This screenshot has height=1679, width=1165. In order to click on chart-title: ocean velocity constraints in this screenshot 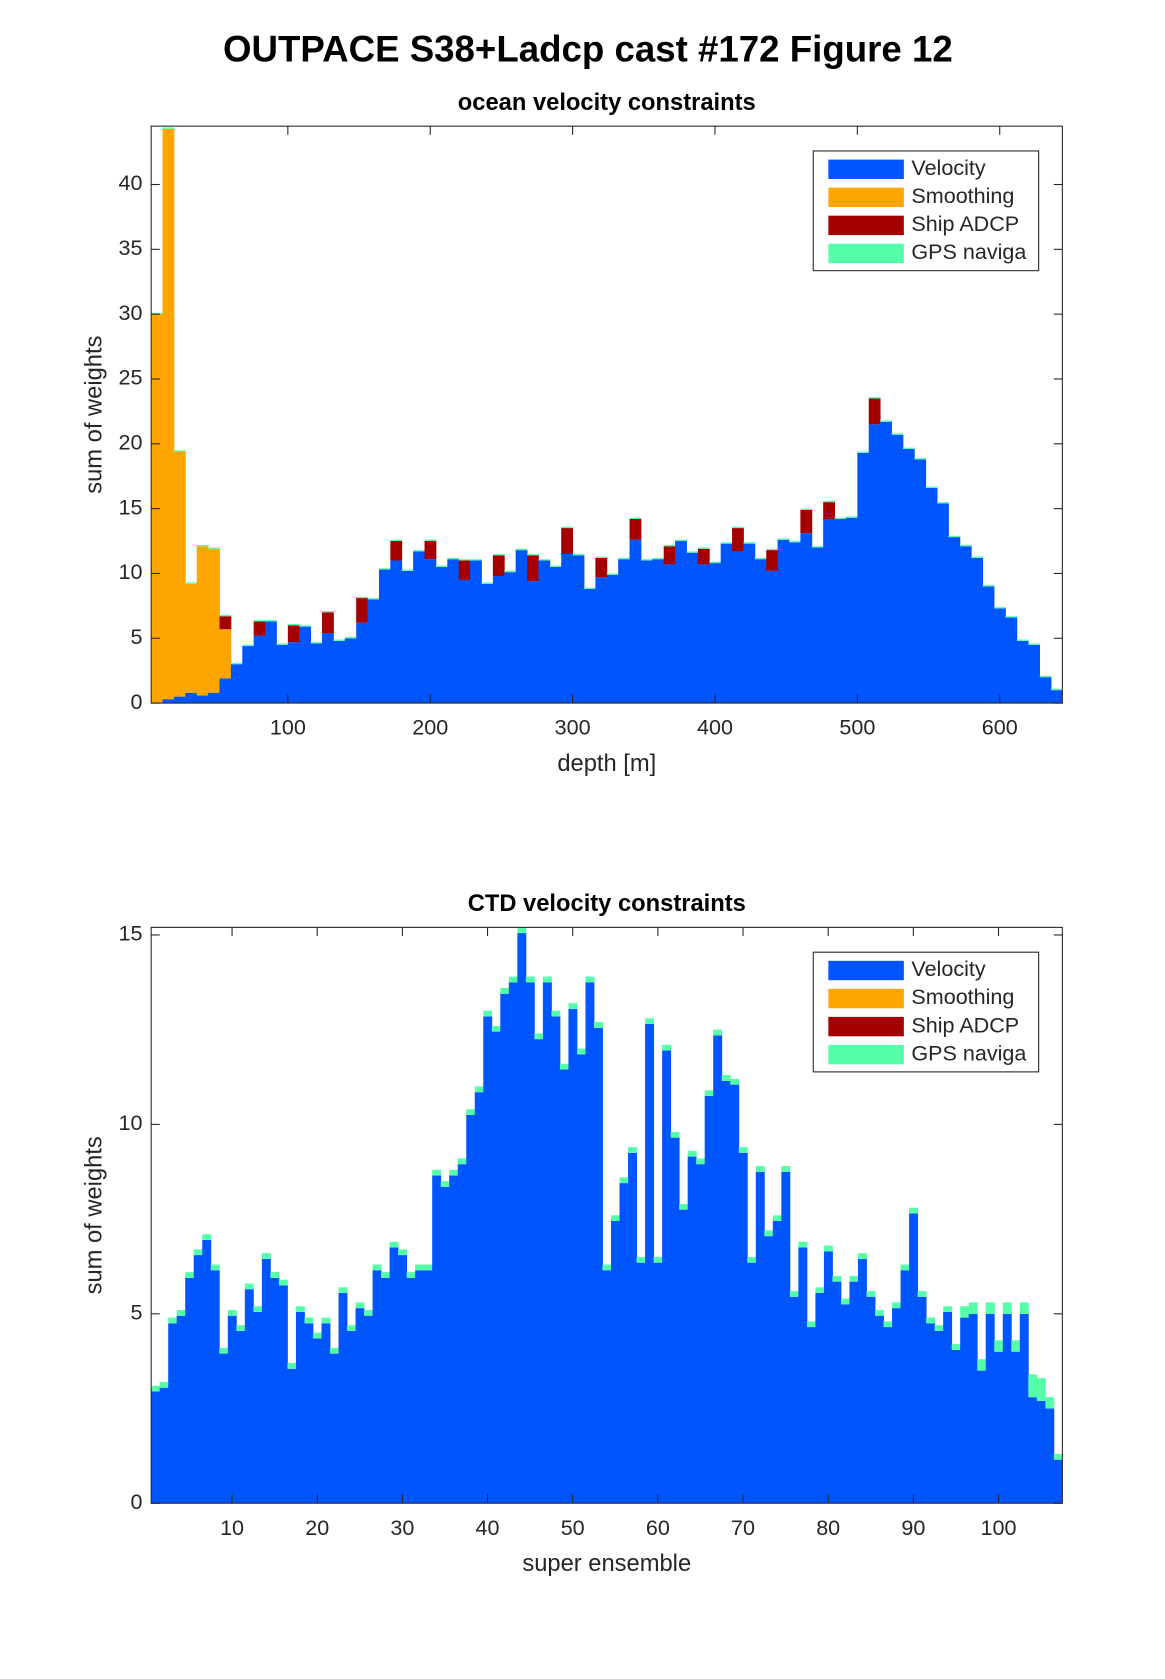, I will do `click(607, 103)`.